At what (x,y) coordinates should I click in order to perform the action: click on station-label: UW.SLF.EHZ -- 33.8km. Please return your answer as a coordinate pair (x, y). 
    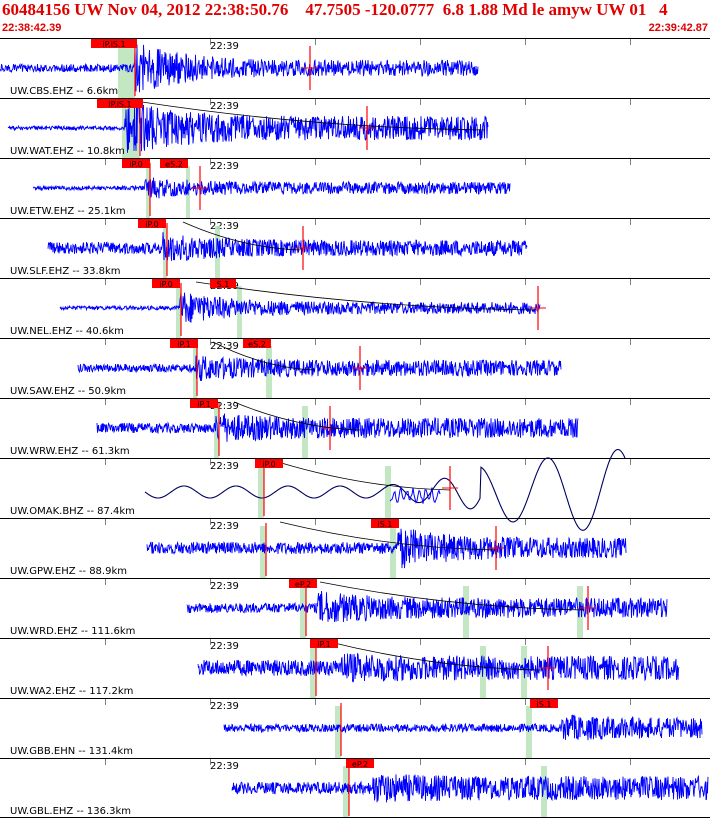
    Looking at the image, I should click on (65, 271).